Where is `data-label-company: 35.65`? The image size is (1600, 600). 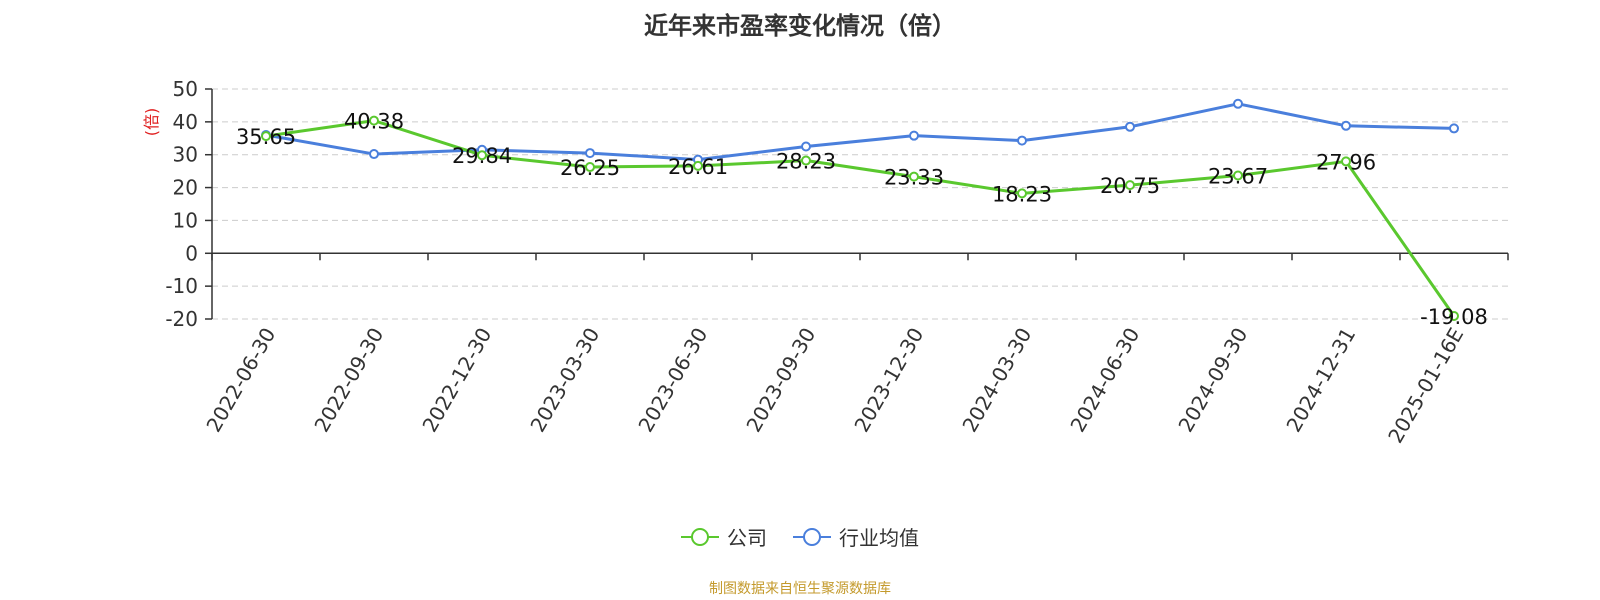 data-label-company: 35.65 is located at coordinates (266, 137).